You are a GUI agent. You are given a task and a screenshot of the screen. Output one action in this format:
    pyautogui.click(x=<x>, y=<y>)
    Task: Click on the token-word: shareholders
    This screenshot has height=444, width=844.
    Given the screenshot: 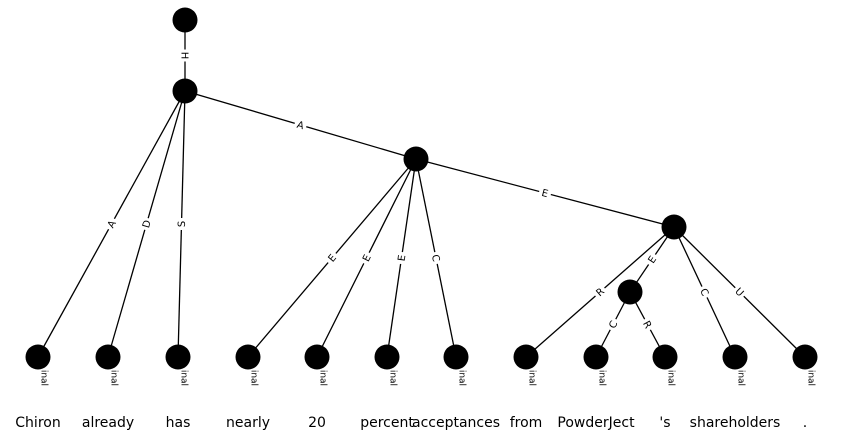 What is the action you would take?
    pyautogui.click(x=735, y=423)
    